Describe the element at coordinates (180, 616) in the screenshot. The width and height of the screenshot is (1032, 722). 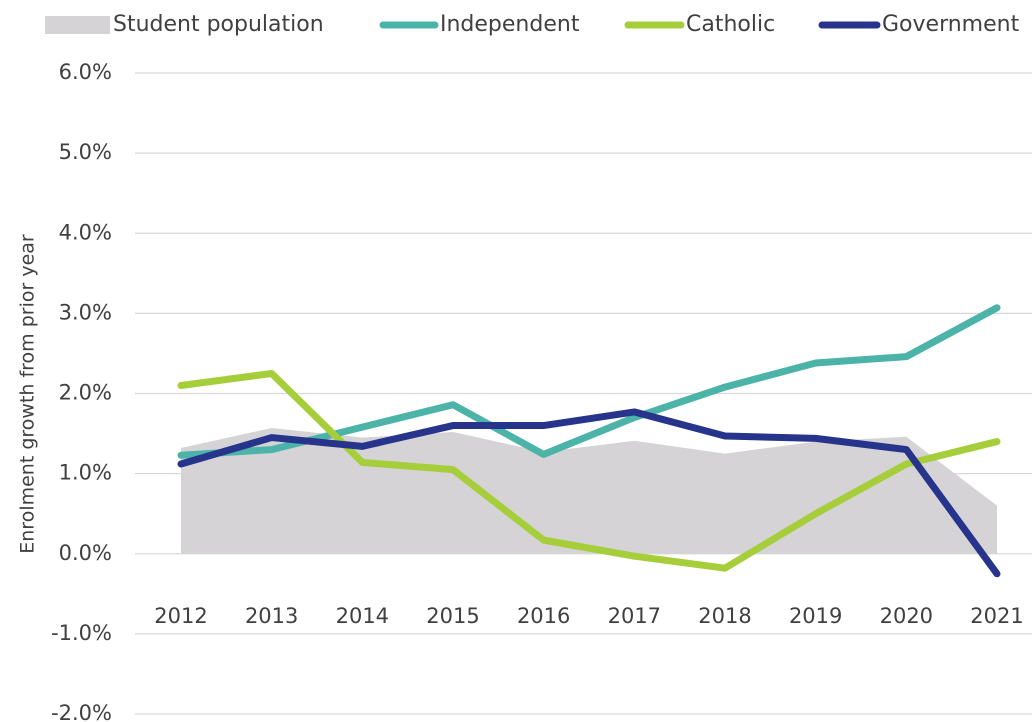
I see `x-tick-label: 2012` at that location.